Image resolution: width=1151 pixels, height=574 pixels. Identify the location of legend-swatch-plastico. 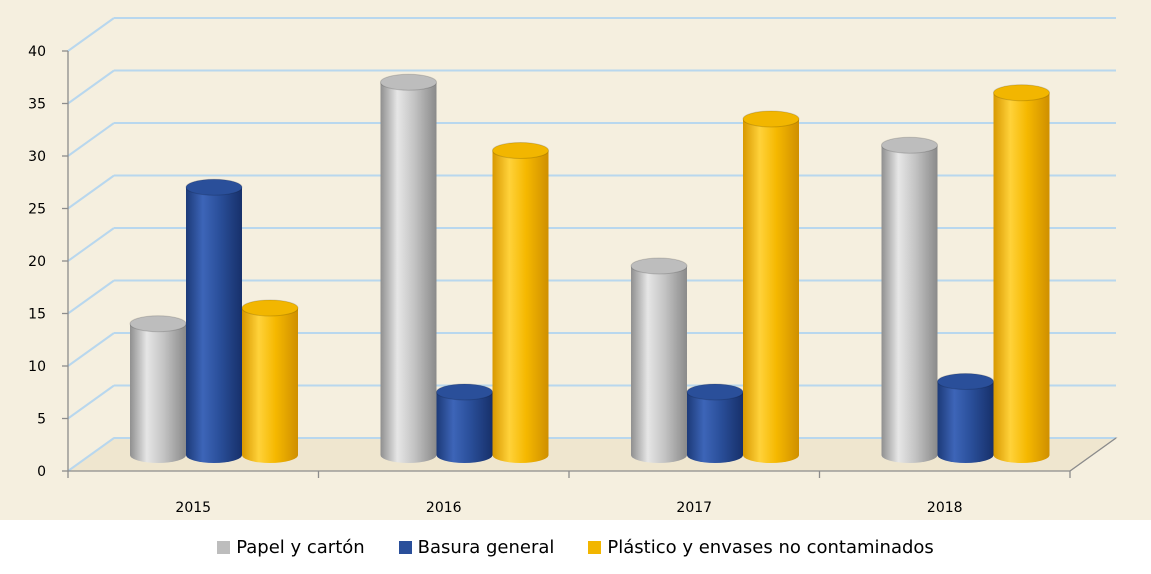
(595, 547).